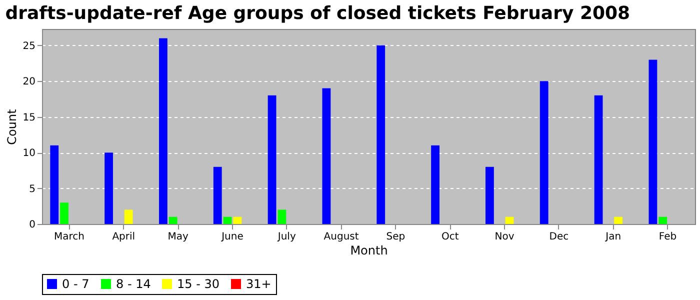 This screenshot has width=700, height=300. Describe the element at coordinates (29, 82) in the screenshot. I see `y-tick-label: 20` at that location.